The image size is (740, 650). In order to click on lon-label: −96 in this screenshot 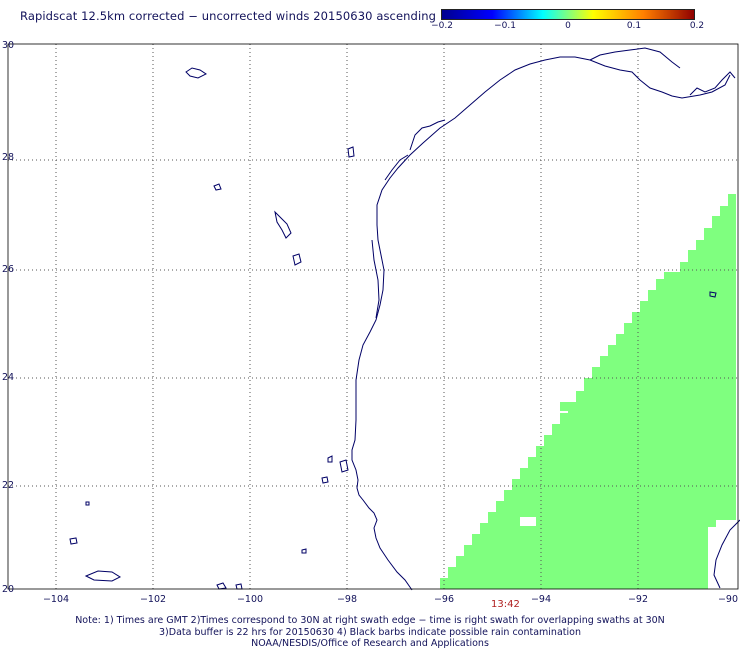, I will do `click(444, 599)`.